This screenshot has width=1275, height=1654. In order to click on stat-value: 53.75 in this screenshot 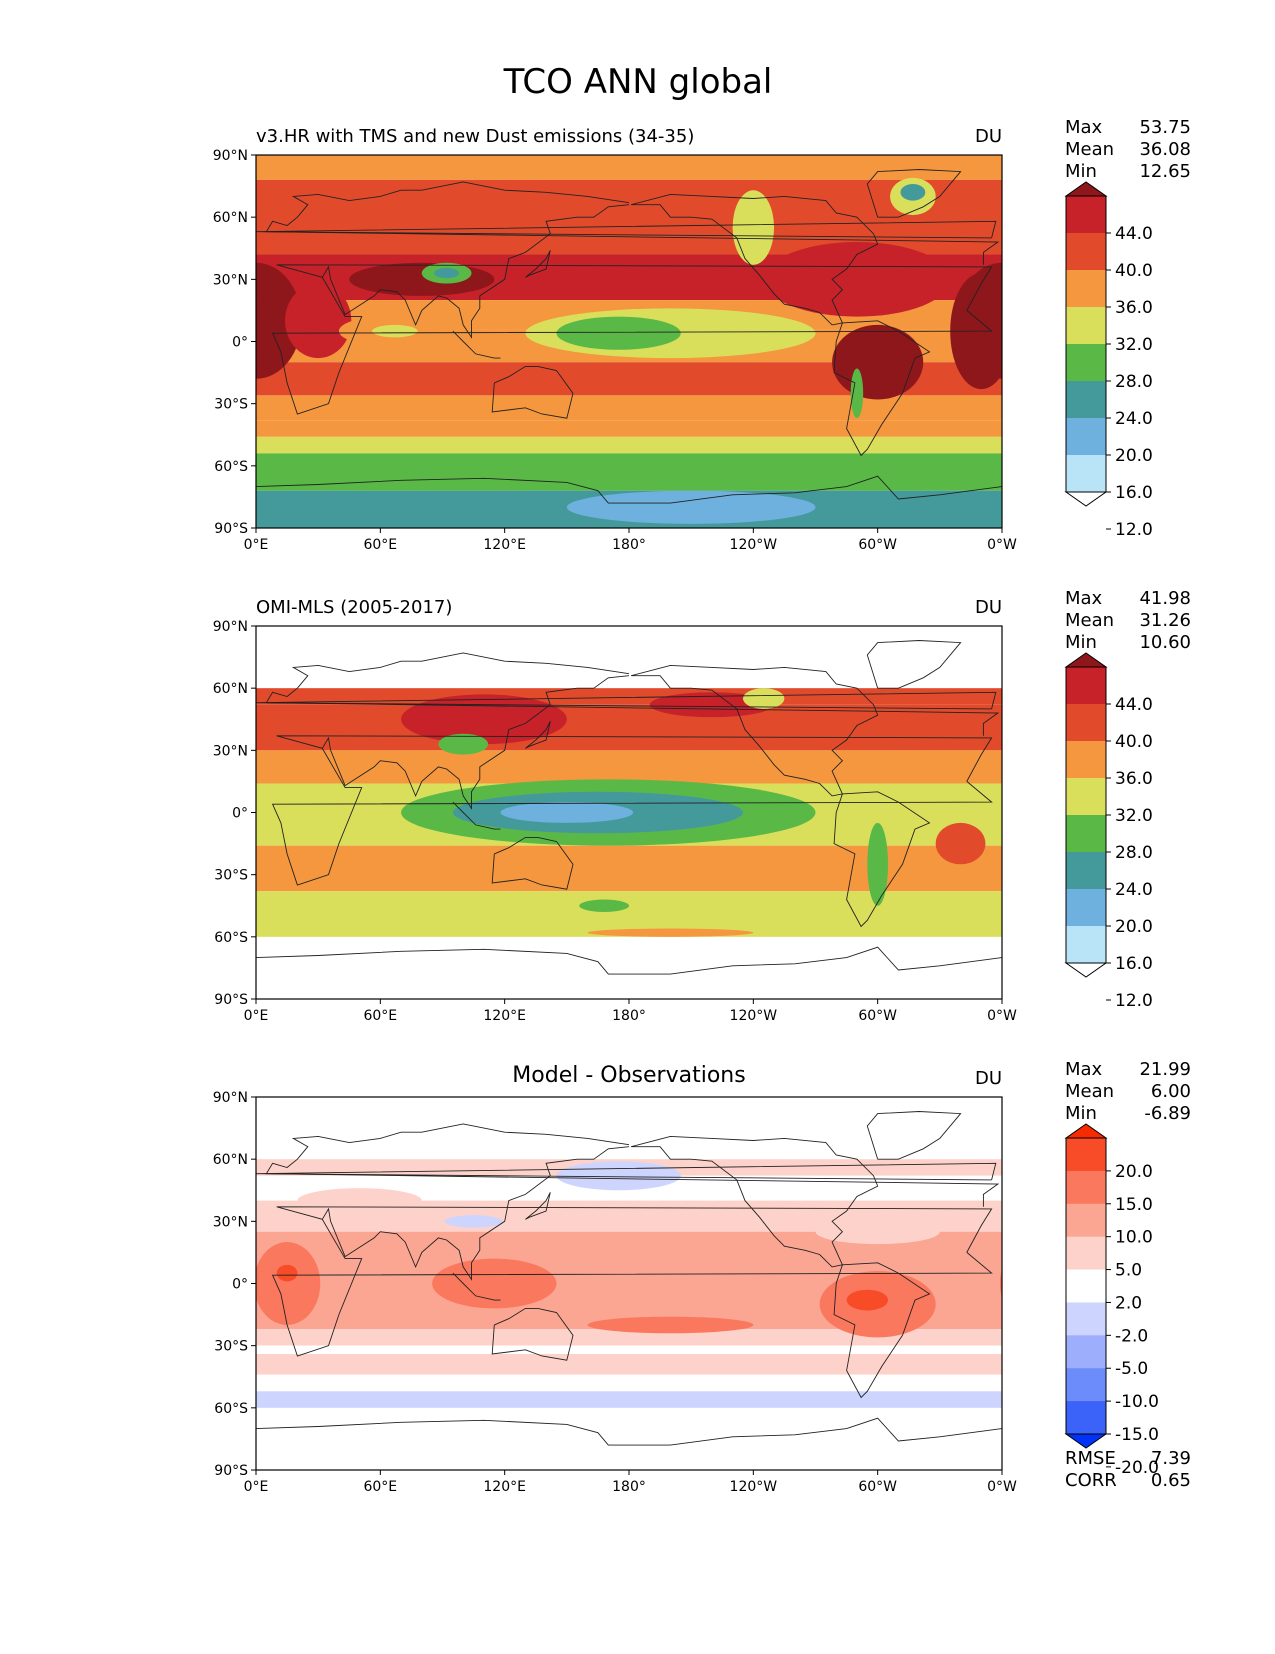, I will do `click(1165, 127)`.